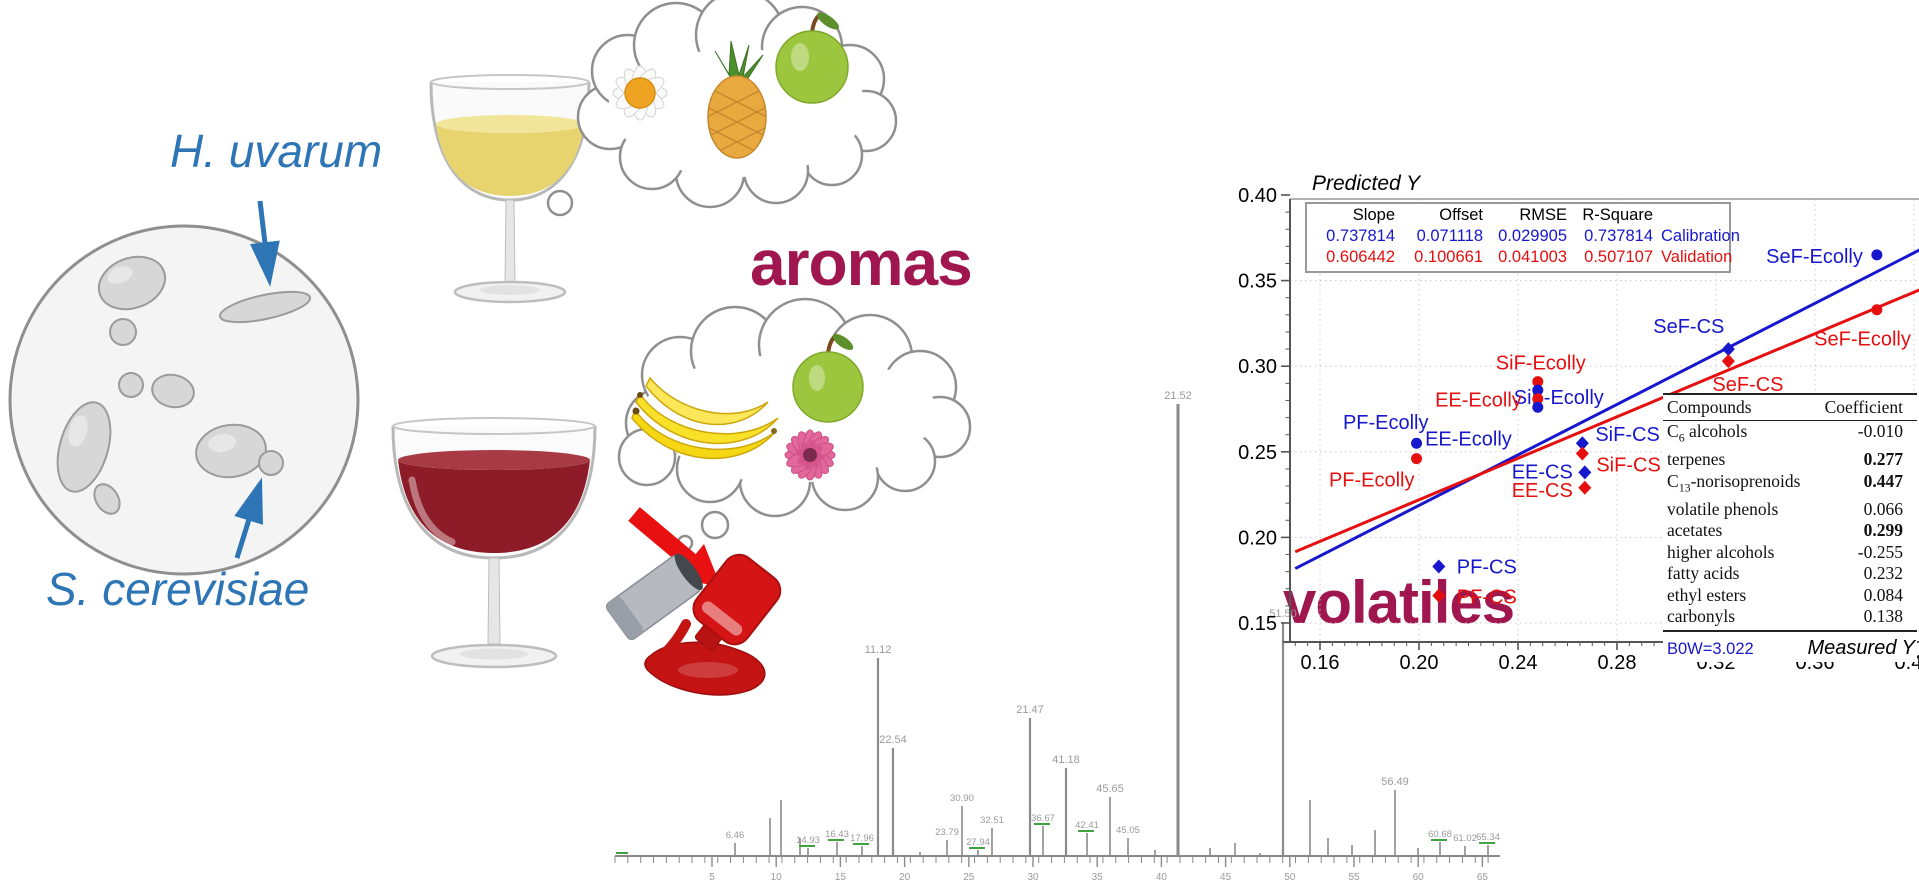  Describe the element at coordinates (248, 518) in the screenshot. I see `s-cerevisiae-arrow` at that location.